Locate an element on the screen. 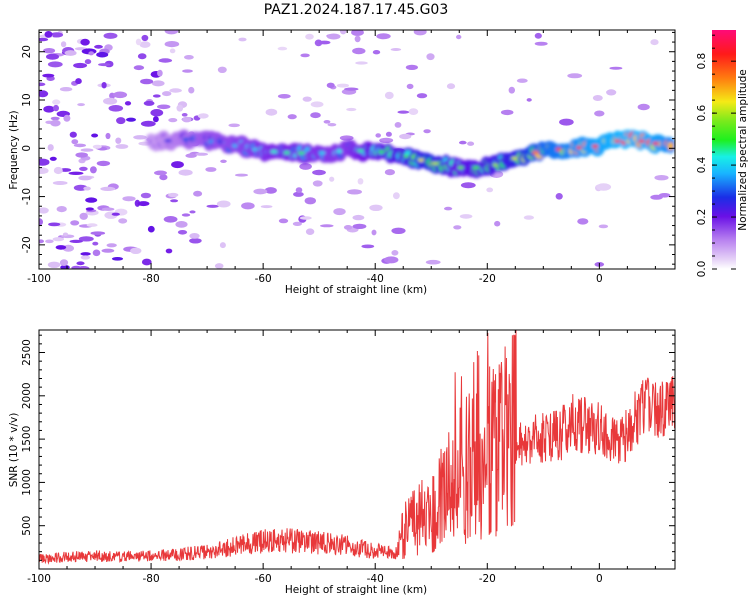 Image resolution: width=750 pixels, height=600 pixels. colorbar-tick-label: 0.4 is located at coordinates (702, 164).